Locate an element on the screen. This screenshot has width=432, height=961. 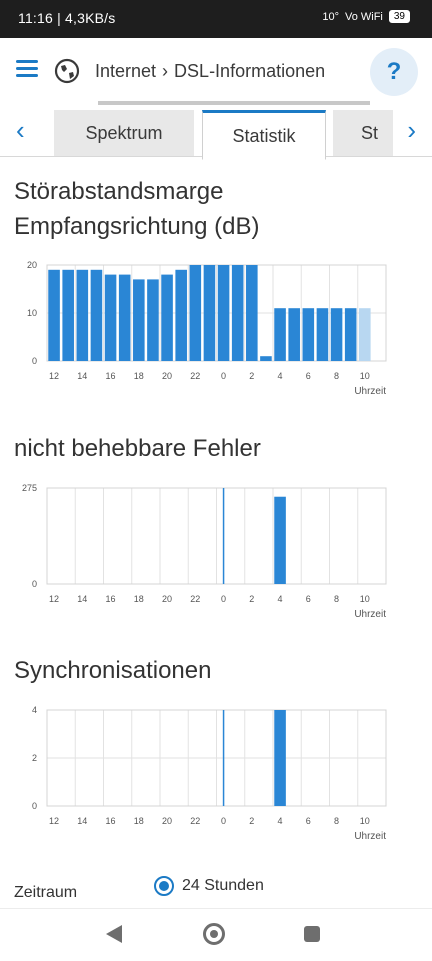
errors-title: nicht behebbare Fehler is located at coordinates (137, 448).